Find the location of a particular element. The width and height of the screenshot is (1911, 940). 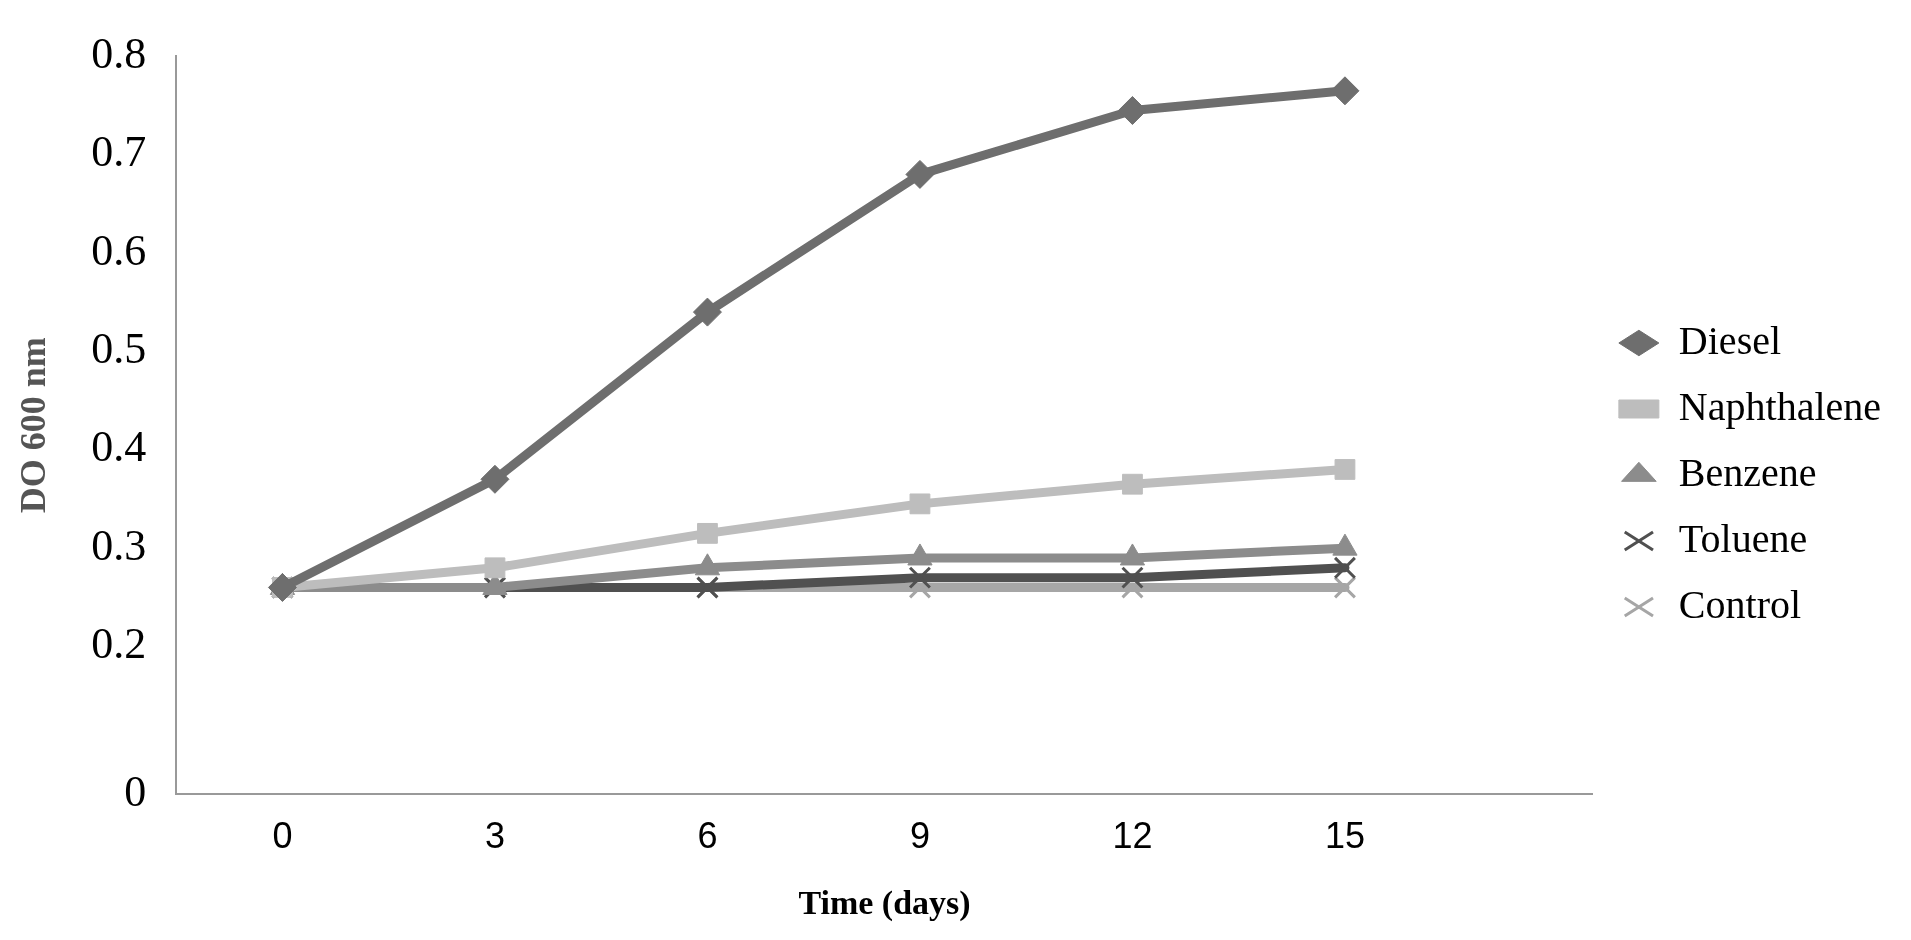

x-tick-label: 0 is located at coordinates (282, 835).